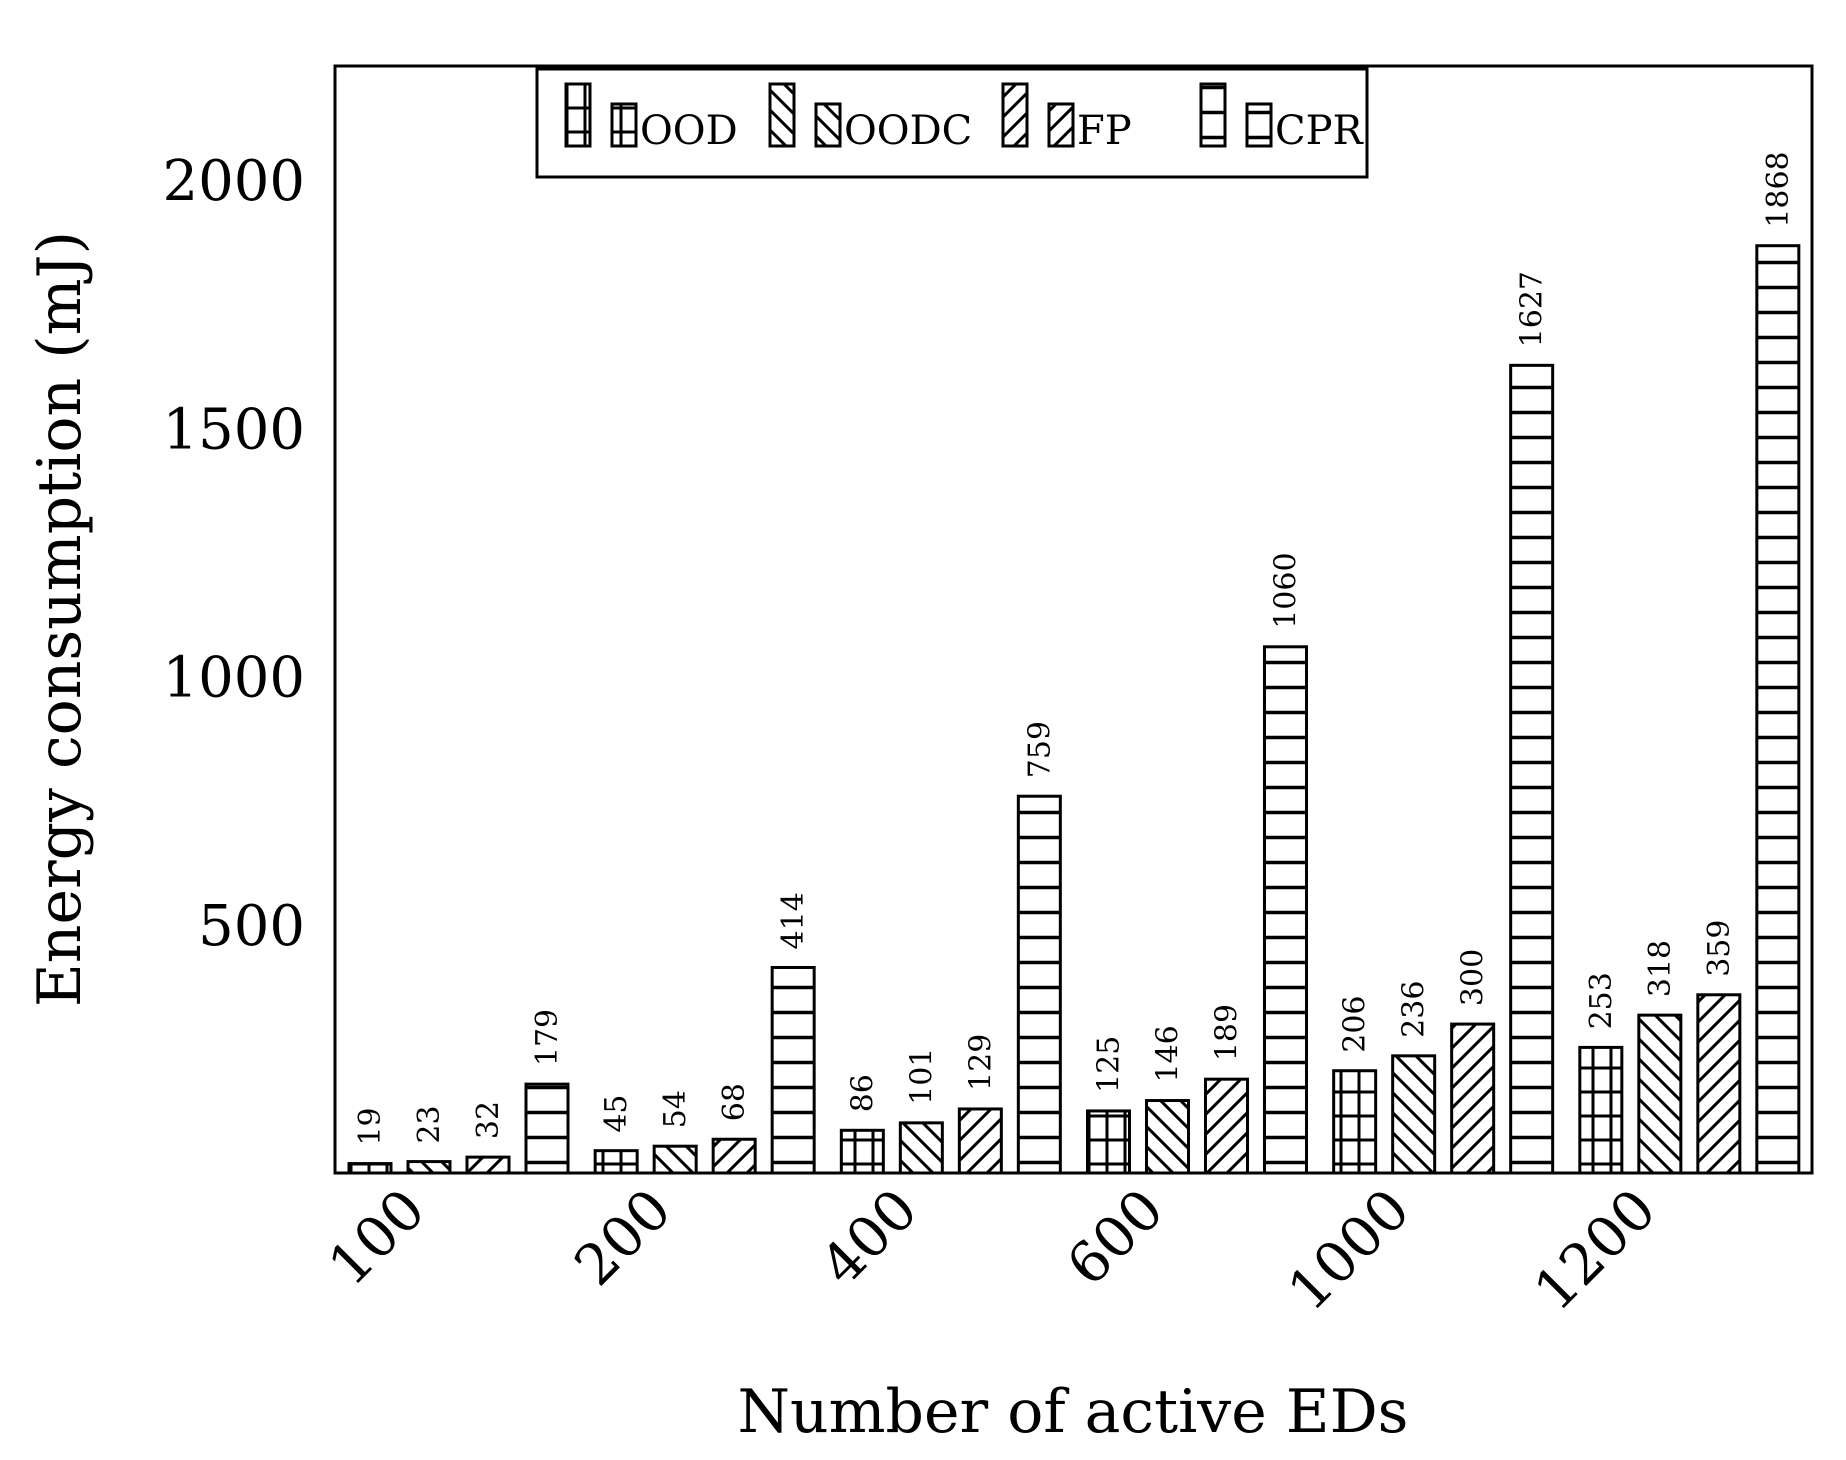  I want to click on value-label-oodc-400: 101, so click(921, 1076).